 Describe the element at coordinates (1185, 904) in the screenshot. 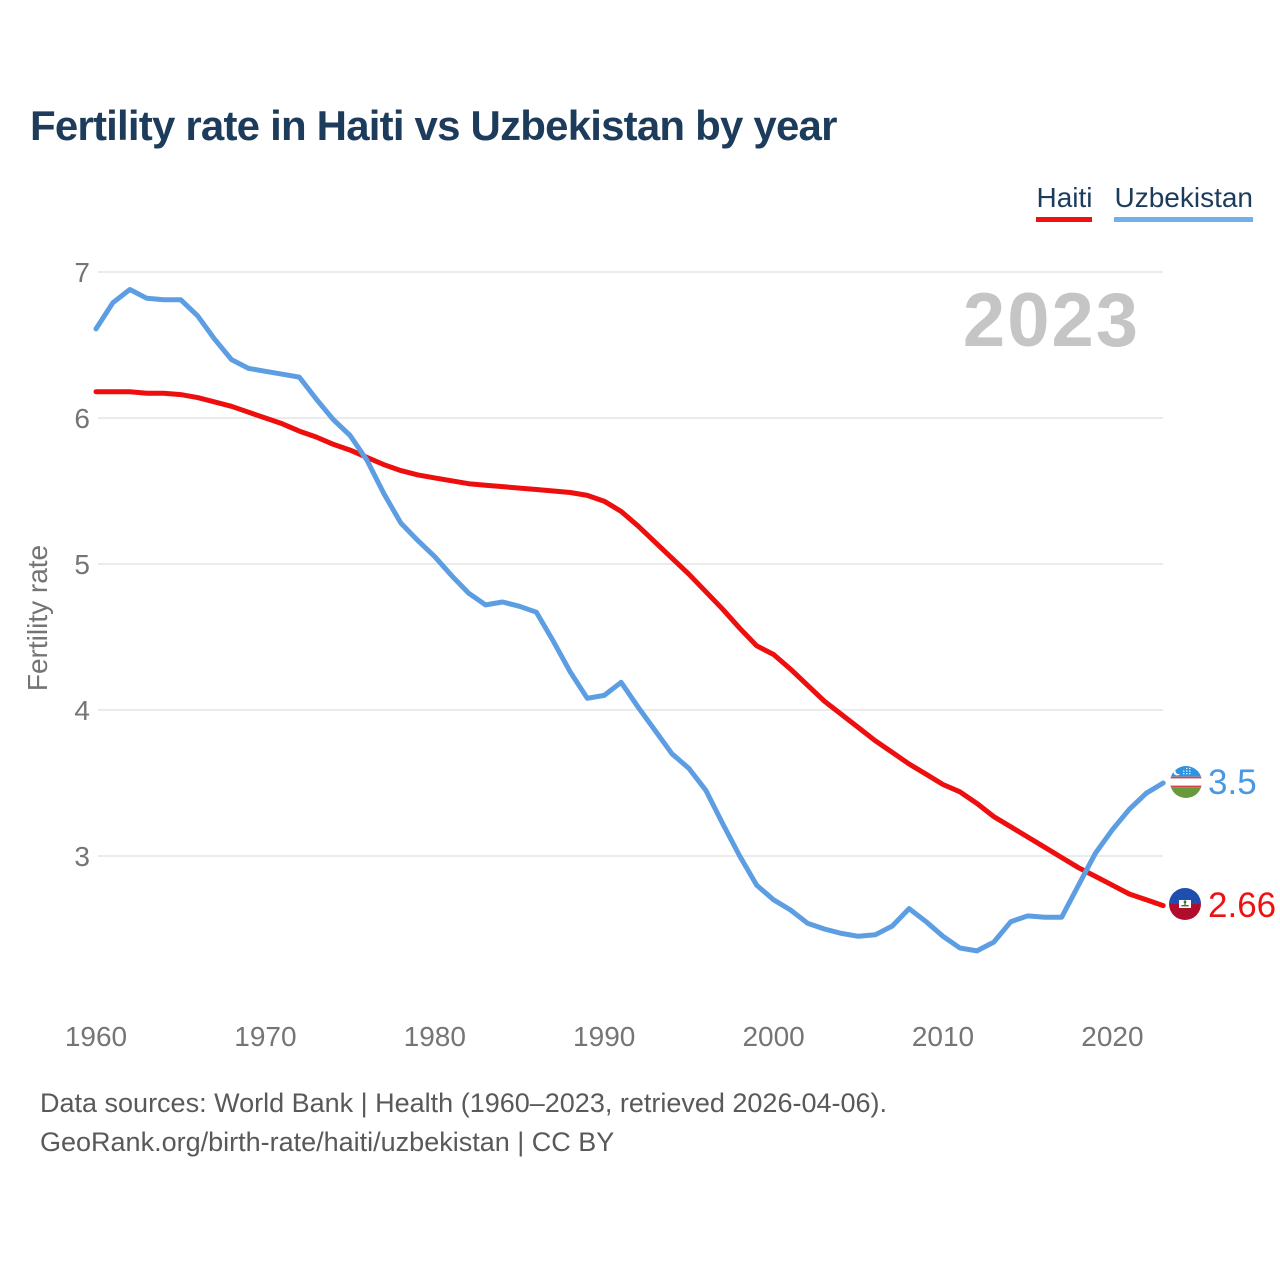

I see `haiti-flag-icon` at that location.